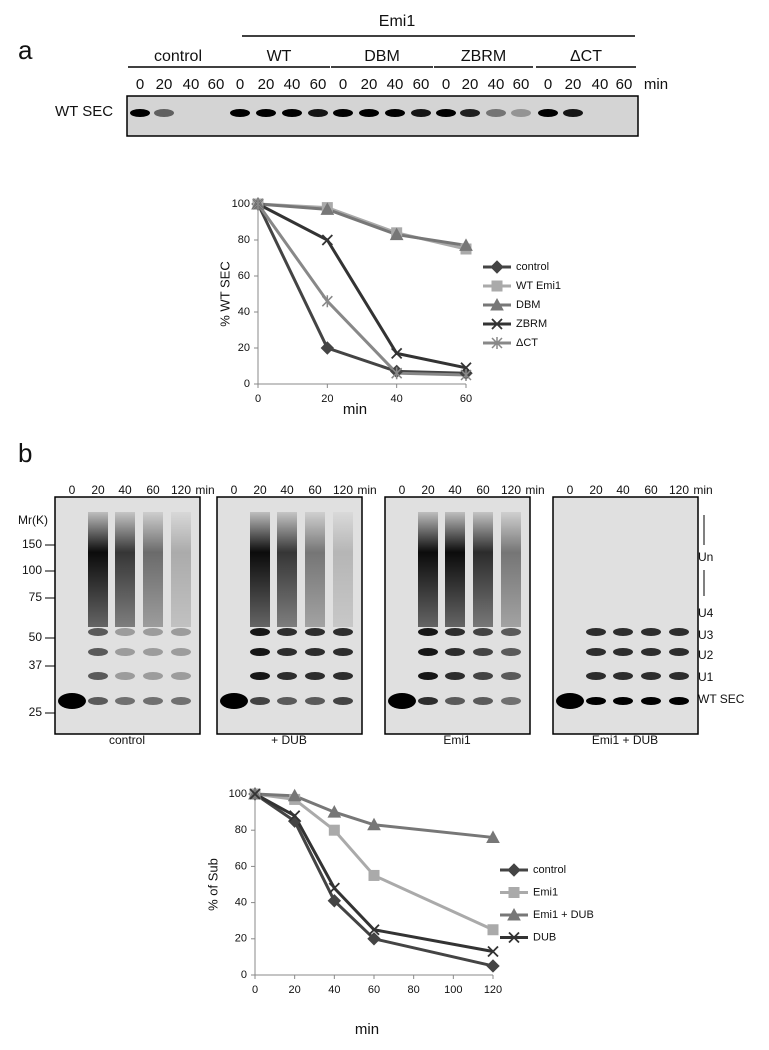 This screenshot has height=1050, width=769. I want to click on group-label: WT, so click(279, 56).